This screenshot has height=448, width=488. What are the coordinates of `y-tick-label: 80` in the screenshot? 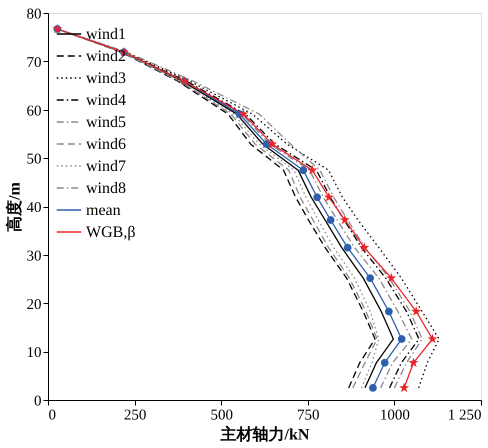 It's located at (34, 14).